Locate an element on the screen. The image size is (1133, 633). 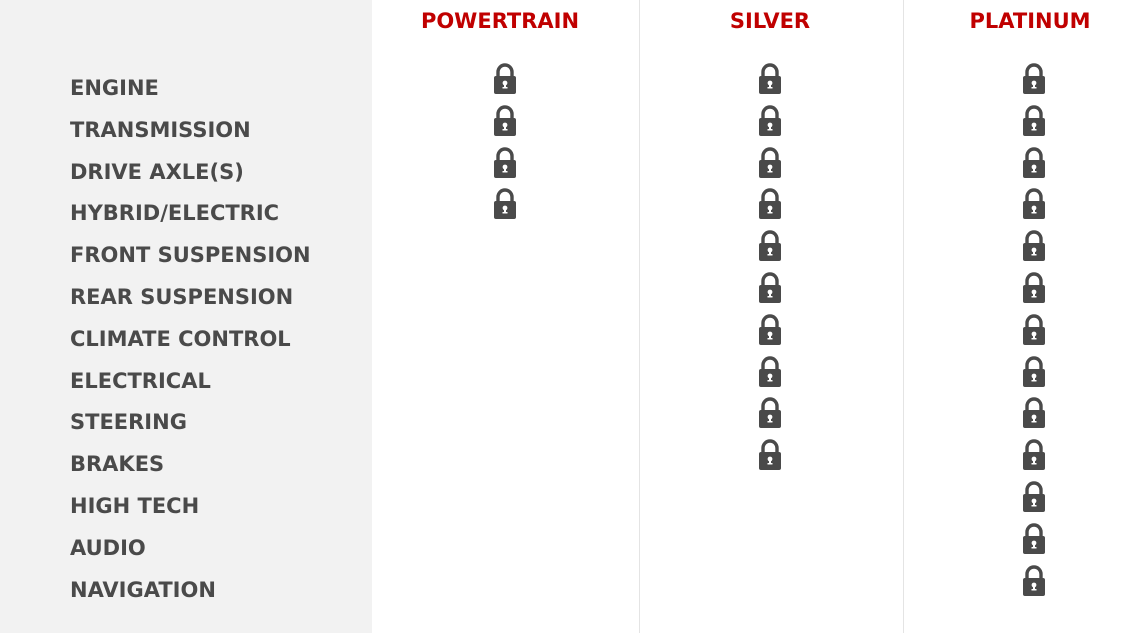
feature-label: DRIVE AXLE(S) is located at coordinates (157, 171).